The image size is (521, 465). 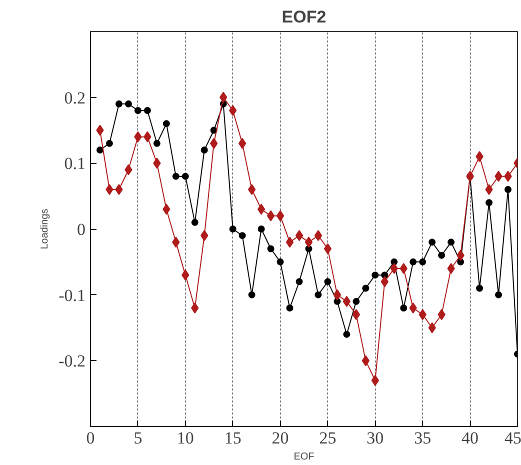 What do you see at coordinates (304, 17) in the screenshot?
I see `chart-title: EOF2` at bounding box center [304, 17].